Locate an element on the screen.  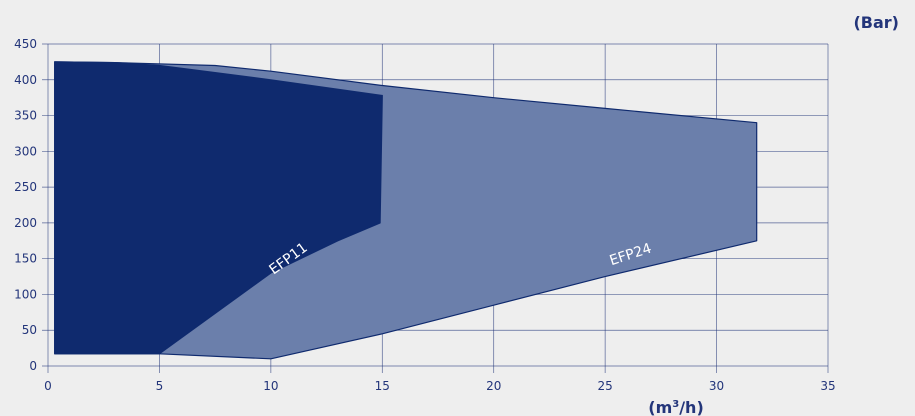
y-tick-label: 400 is located at coordinates (25, 80).